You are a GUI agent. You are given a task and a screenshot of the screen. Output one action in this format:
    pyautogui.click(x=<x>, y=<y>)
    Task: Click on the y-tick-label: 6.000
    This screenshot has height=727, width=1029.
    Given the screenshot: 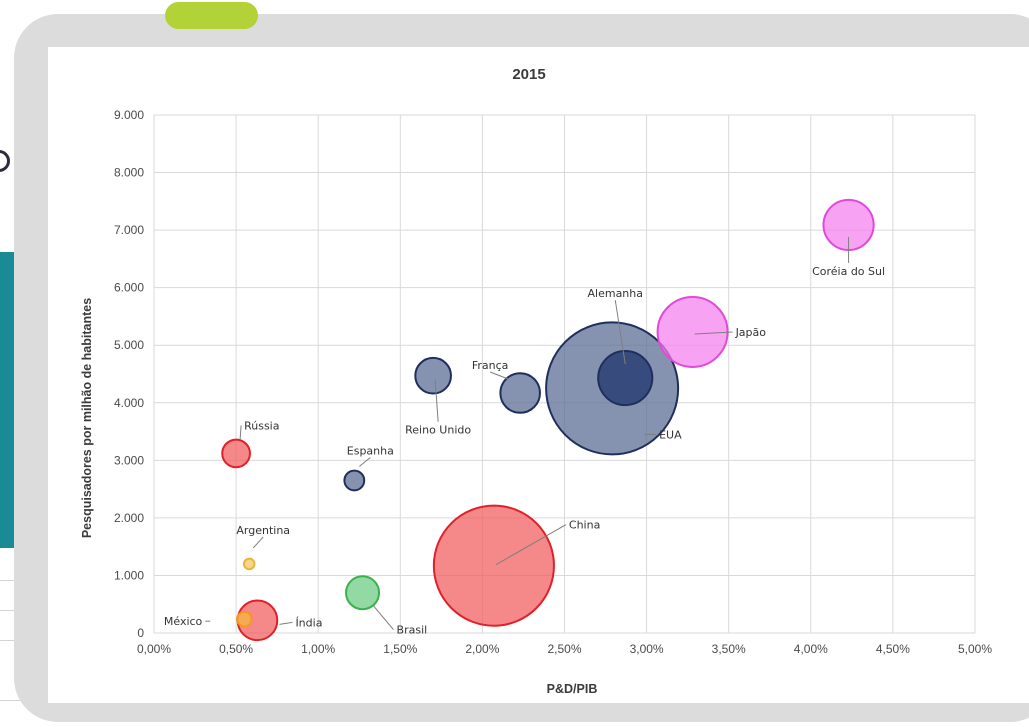 What is the action you would take?
    pyautogui.click(x=129, y=288)
    